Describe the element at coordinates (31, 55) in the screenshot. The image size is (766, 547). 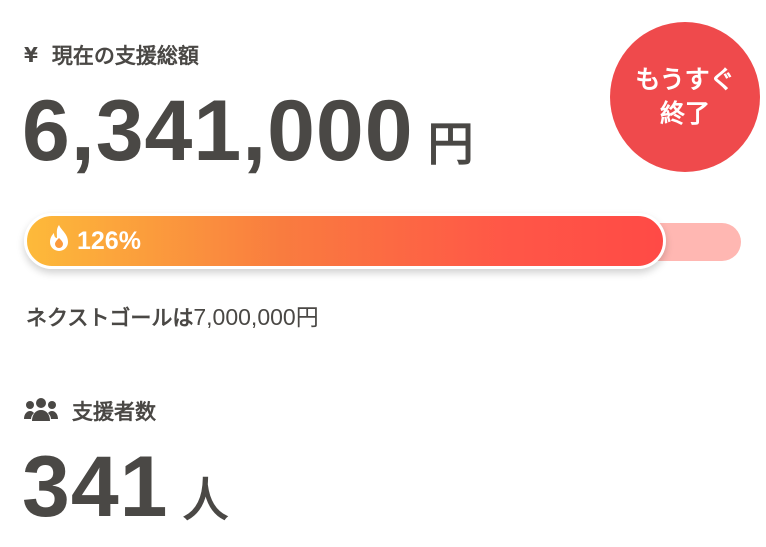
I see `yen-icon: ¥` at that location.